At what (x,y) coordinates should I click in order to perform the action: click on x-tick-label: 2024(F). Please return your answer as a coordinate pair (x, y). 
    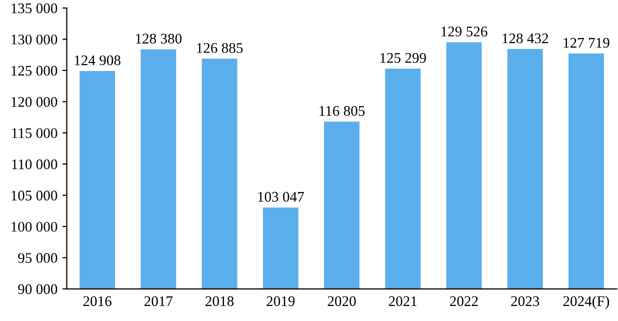
    Looking at the image, I should click on (586, 303).